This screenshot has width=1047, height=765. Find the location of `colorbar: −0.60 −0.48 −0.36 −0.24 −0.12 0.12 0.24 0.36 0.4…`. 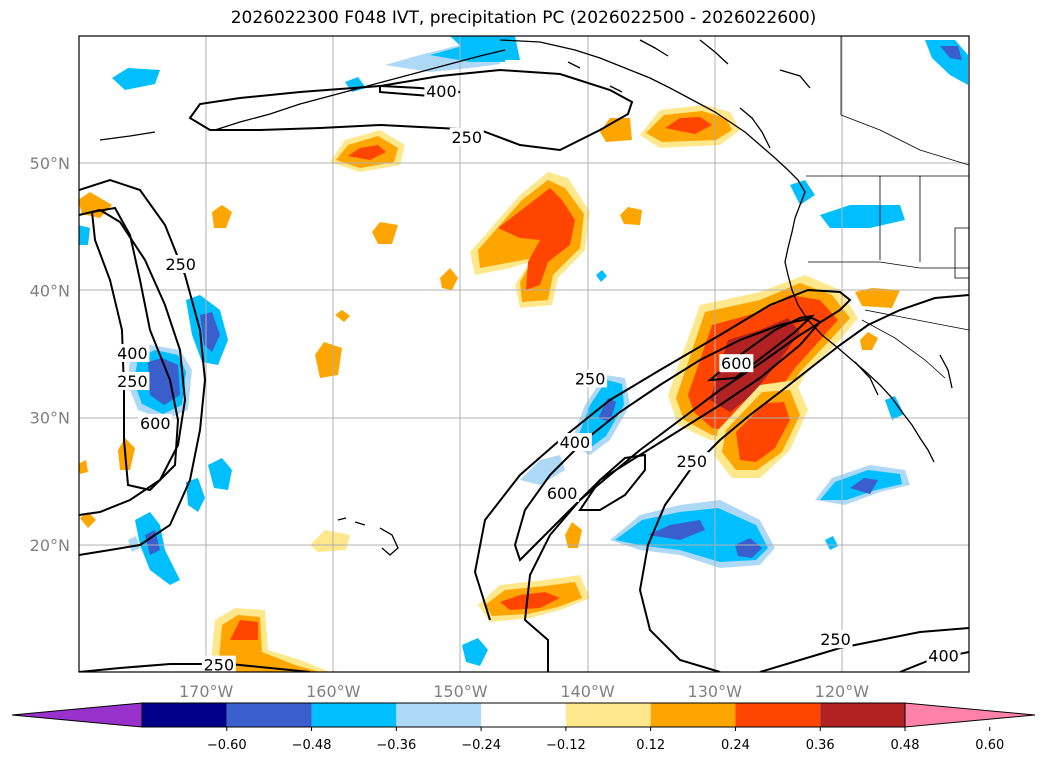

colorbar: −0.60 −0.48 −0.36 −0.24 −0.12 0.12 0.24 0.36 0.4… is located at coordinates (523, 727).